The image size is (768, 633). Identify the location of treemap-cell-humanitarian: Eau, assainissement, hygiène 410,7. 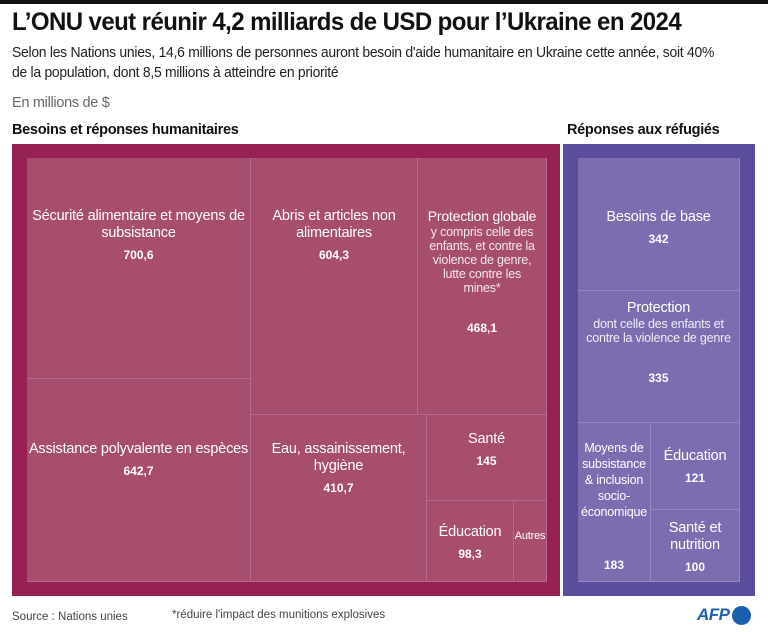
(339, 498).